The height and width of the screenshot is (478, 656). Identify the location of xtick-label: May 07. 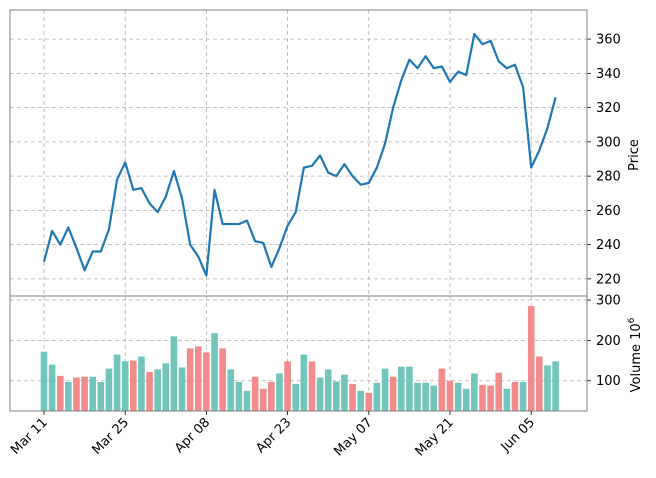
(353, 437).